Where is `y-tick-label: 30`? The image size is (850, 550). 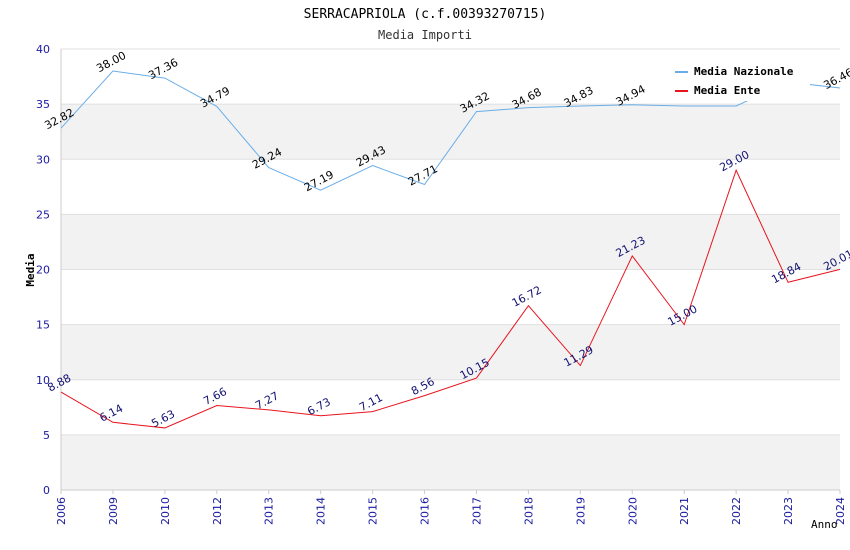 y-tick-label: 30 is located at coordinates (43, 159).